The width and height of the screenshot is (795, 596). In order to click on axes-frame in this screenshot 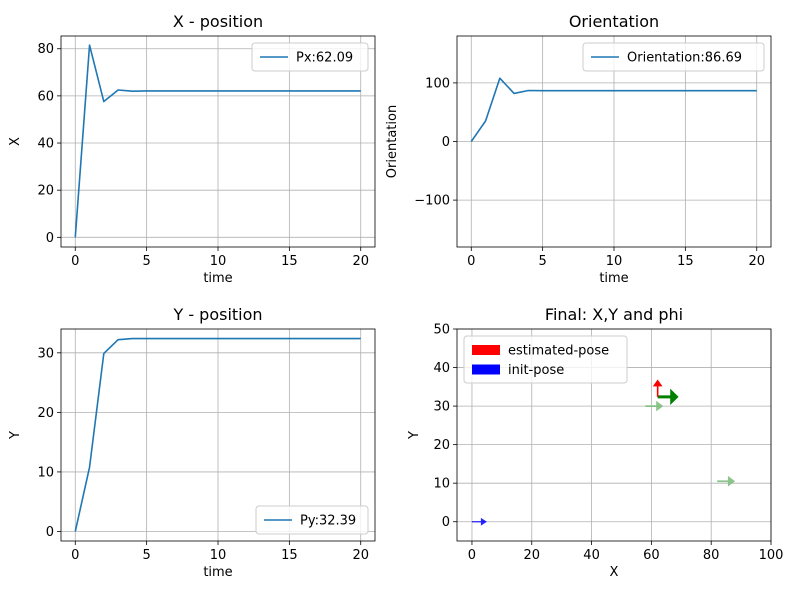, I will do `click(614, 435)`.